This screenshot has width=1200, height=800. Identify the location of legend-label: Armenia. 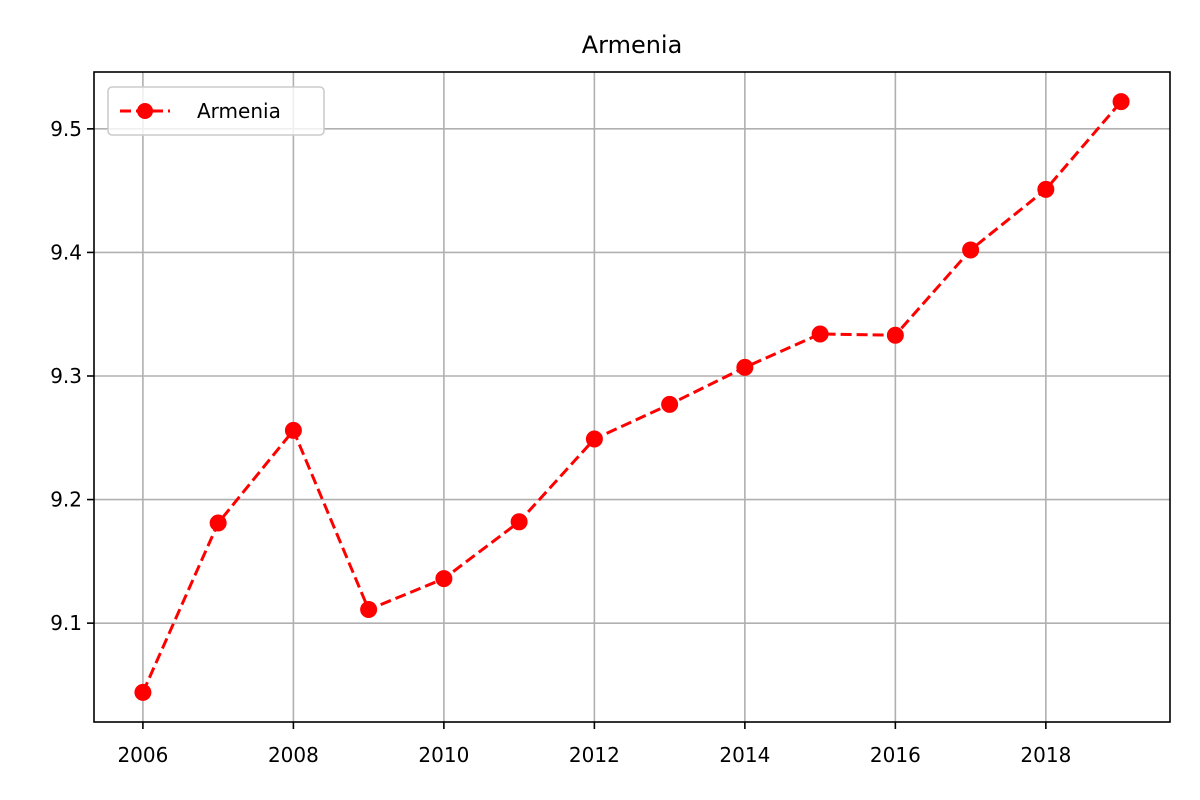
(239, 111).